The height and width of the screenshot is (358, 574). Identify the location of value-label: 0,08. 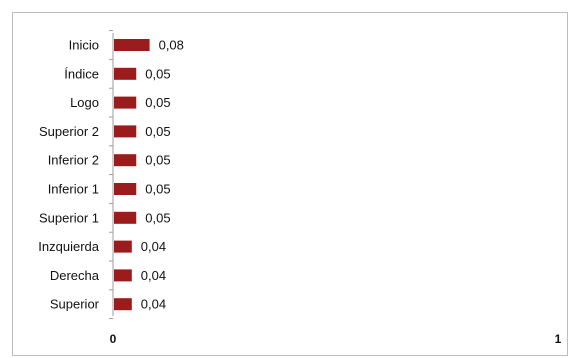
(171, 45).